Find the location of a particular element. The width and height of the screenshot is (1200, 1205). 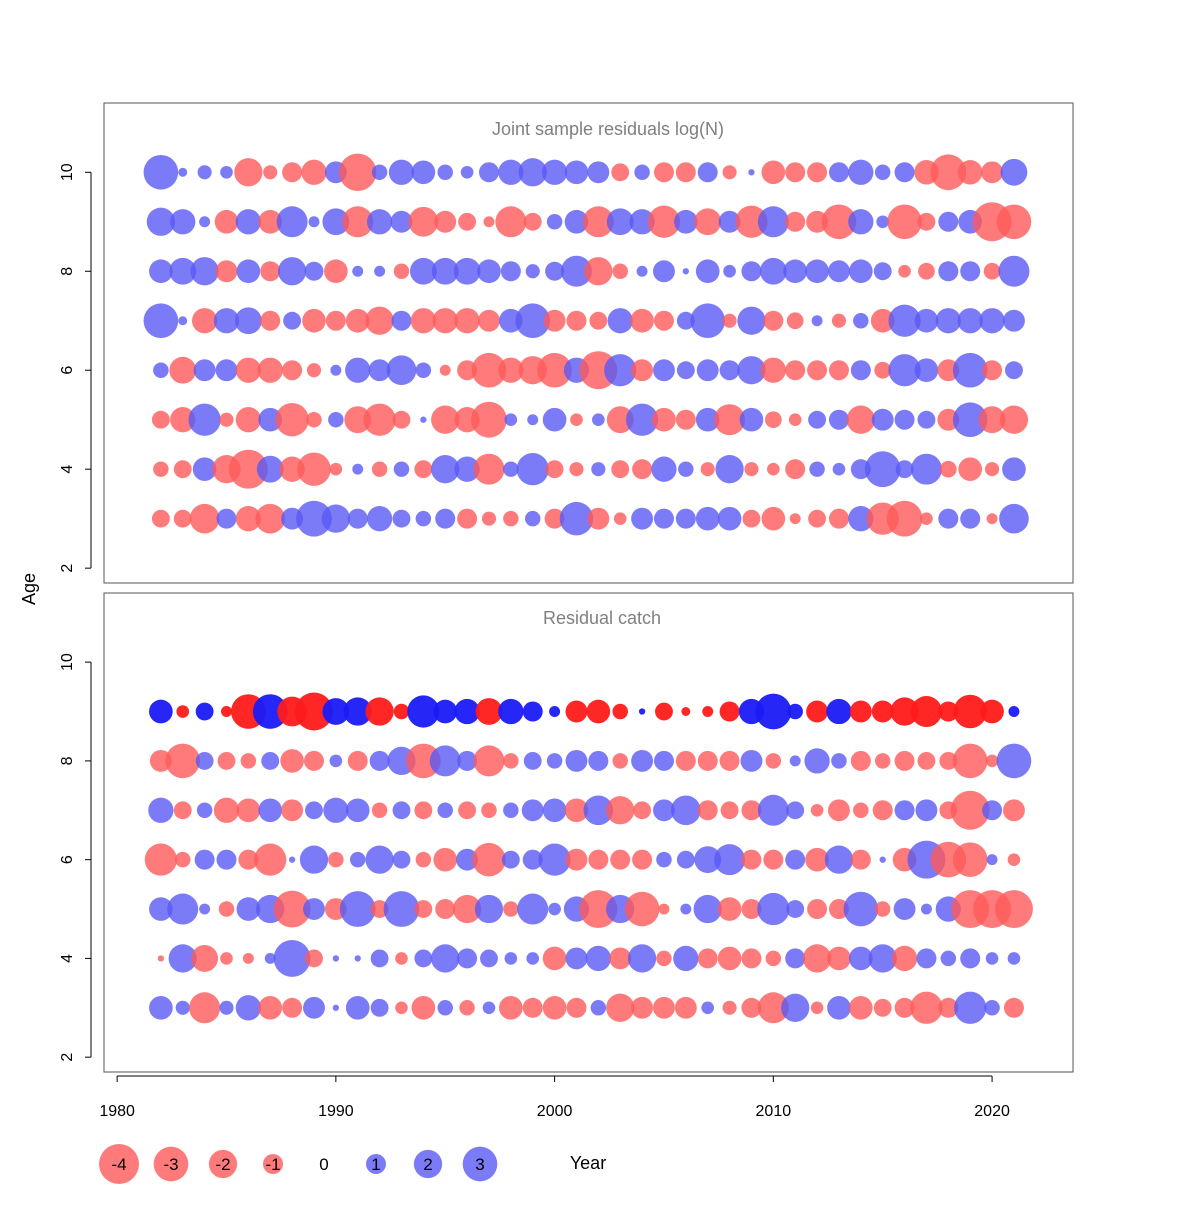

bubble-bottom-age4-1992 is located at coordinates (379, 958).